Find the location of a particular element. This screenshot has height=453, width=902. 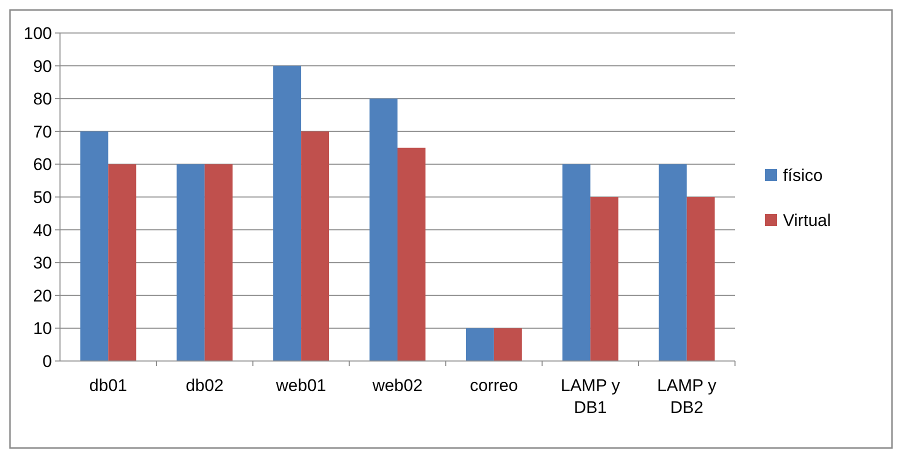

x-tick-label: correo is located at coordinates (494, 385).